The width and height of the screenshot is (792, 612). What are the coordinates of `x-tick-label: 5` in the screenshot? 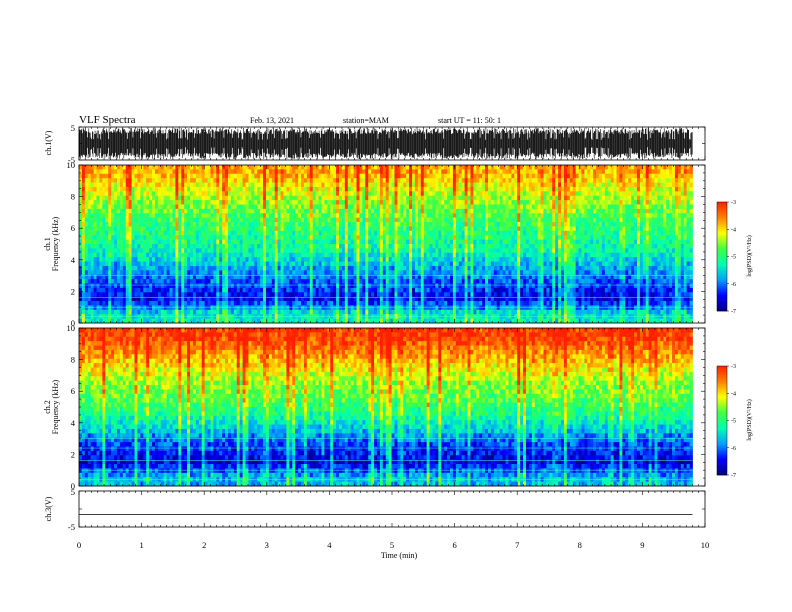 It's located at (392, 545).